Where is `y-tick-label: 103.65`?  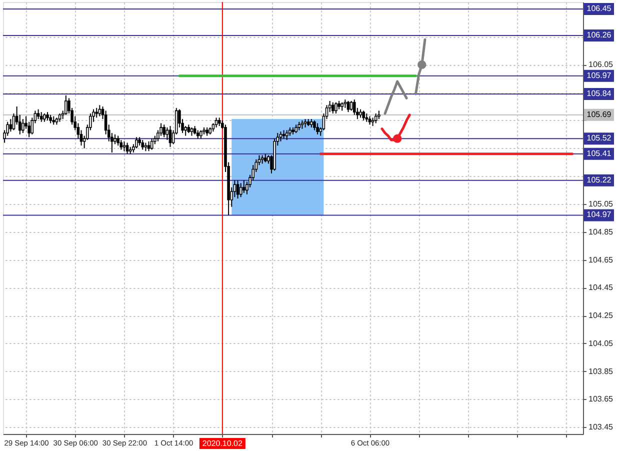
y-tick-label: 103.65 is located at coordinates (601, 399).